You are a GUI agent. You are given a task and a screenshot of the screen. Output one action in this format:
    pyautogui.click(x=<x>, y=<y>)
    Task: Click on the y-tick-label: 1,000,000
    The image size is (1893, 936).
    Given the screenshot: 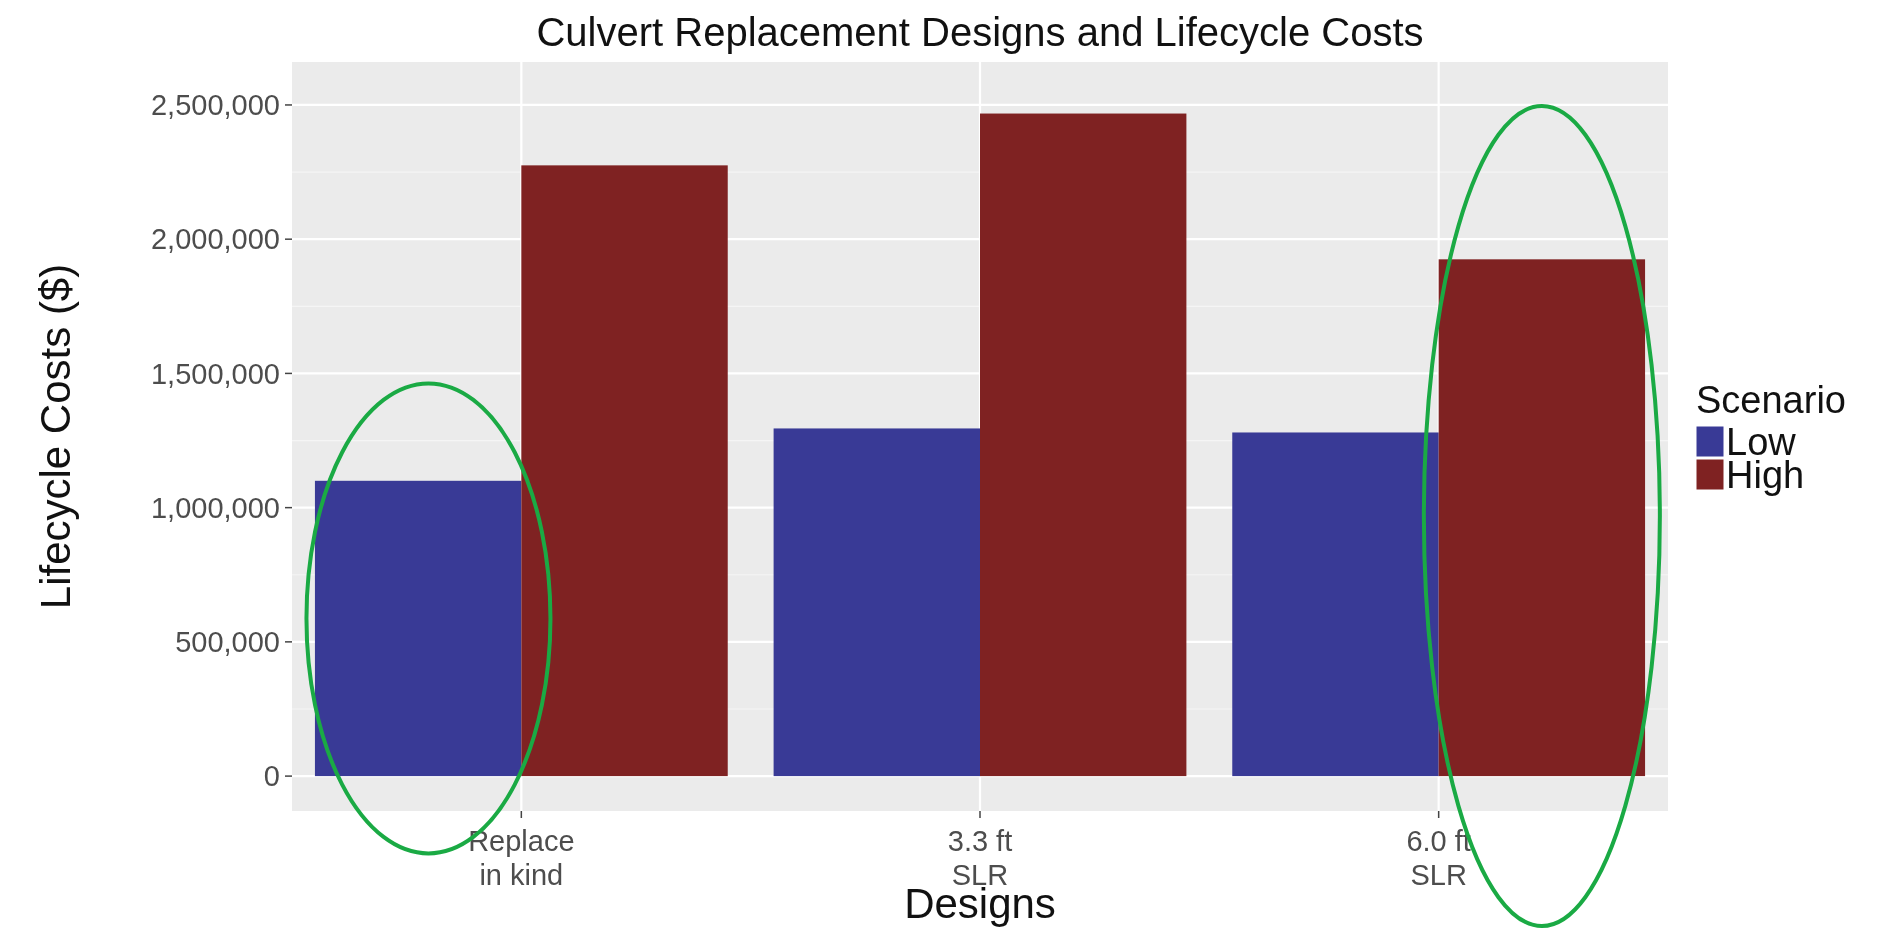 What is the action you would take?
    pyautogui.click(x=215, y=507)
    